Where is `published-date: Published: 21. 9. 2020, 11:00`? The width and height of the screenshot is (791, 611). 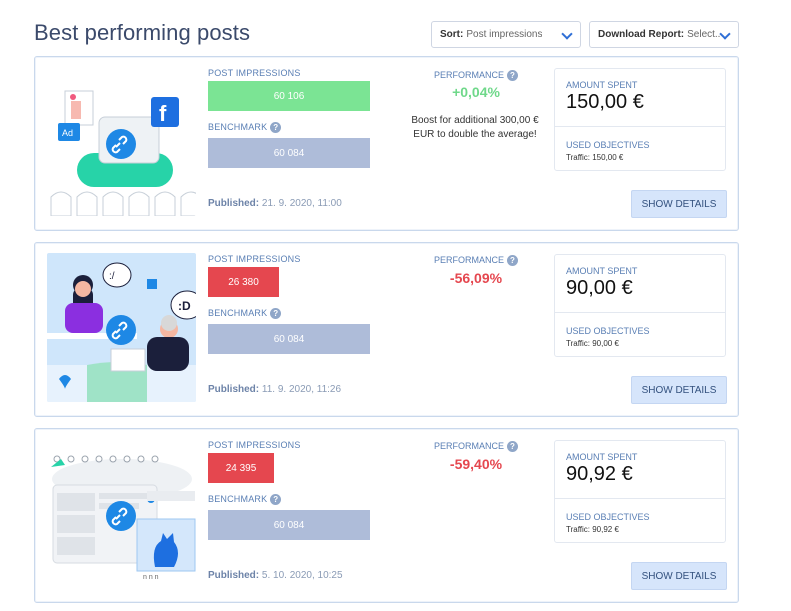
published-date: Published: 21. 9. 2020, 11:00 is located at coordinates (275, 203).